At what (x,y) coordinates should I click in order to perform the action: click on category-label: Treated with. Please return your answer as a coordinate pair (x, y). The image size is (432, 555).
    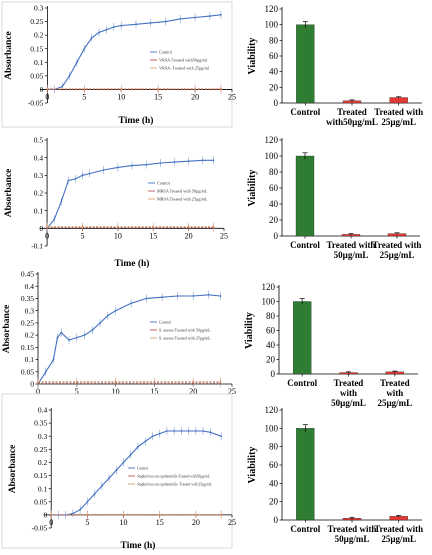
    Looking at the image, I should click on (398, 529).